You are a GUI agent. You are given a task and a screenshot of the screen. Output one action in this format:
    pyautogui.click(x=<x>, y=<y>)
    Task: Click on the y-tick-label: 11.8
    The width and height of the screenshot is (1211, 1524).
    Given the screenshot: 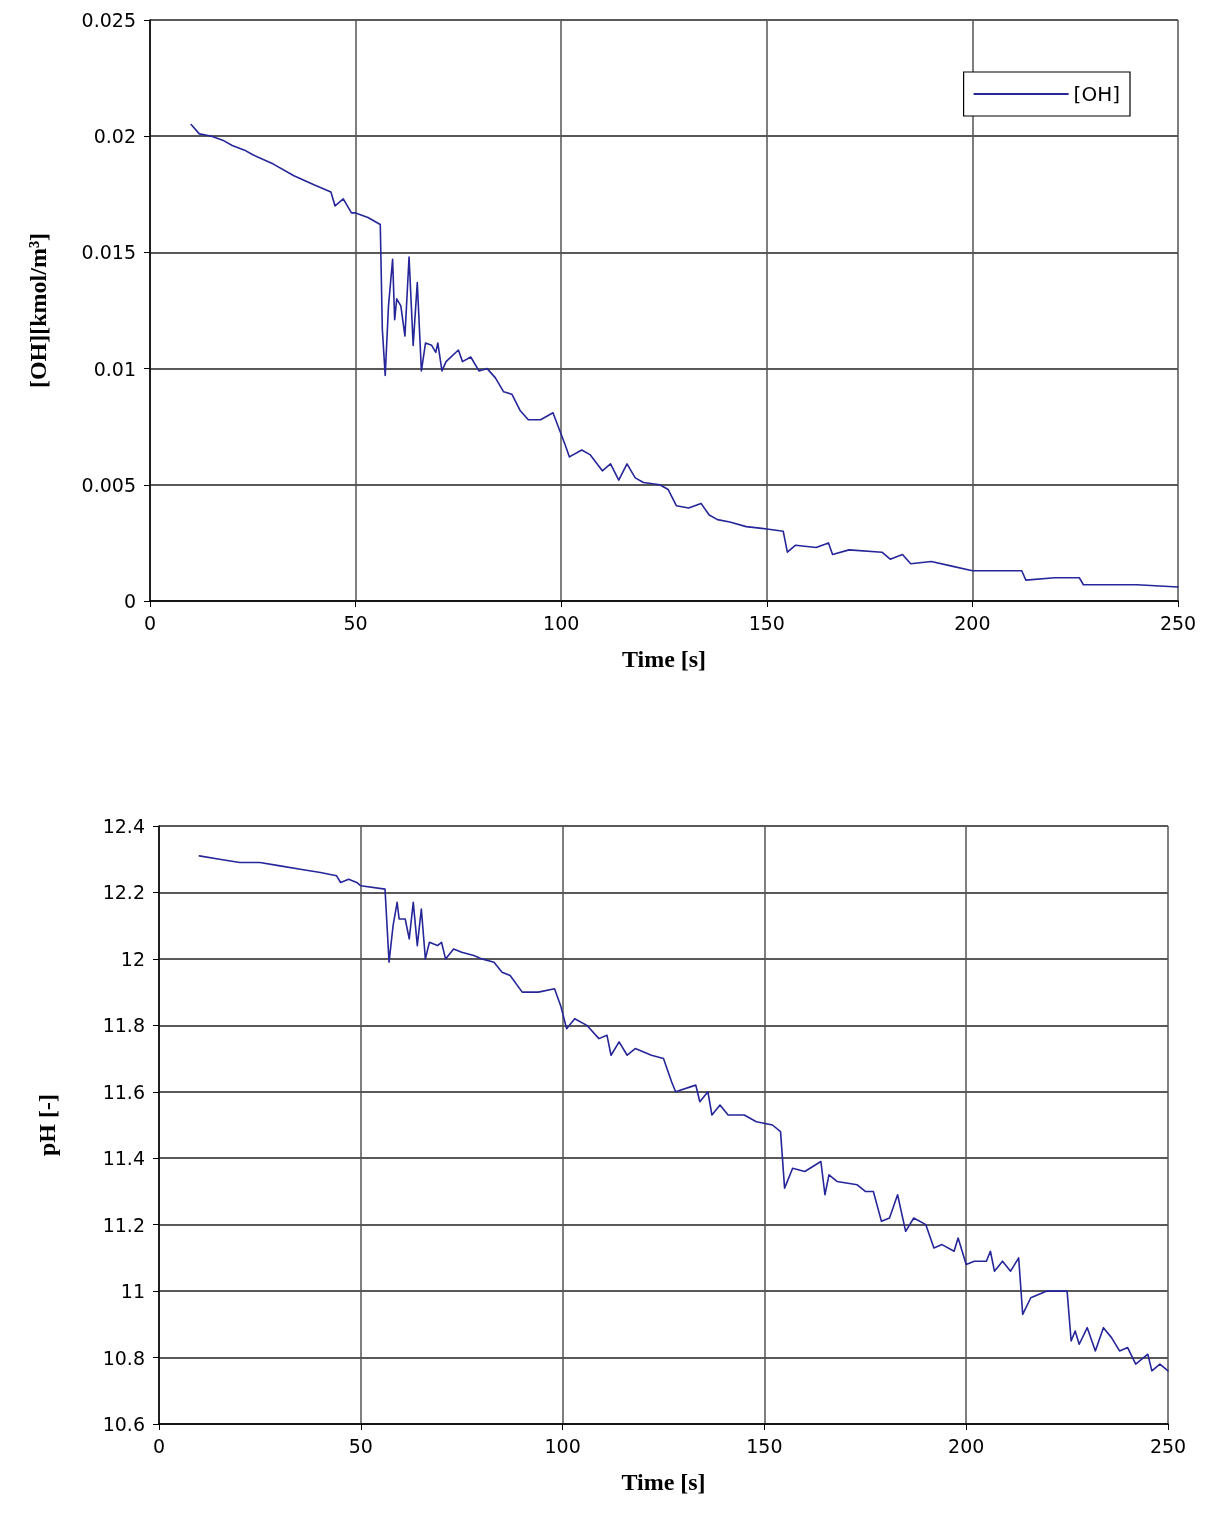 What is the action you would take?
    pyautogui.click(x=123, y=1025)
    